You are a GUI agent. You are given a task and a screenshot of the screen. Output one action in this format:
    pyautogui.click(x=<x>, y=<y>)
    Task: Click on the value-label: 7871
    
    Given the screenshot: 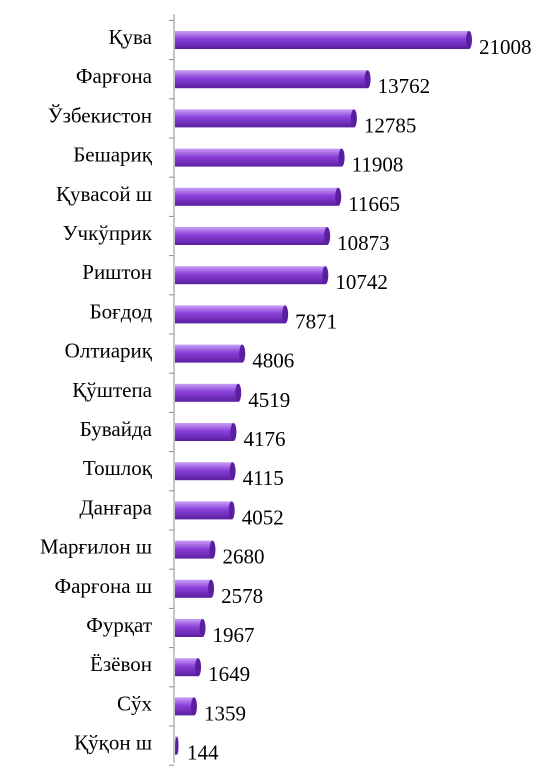 What is the action you would take?
    pyautogui.click(x=316, y=321)
    